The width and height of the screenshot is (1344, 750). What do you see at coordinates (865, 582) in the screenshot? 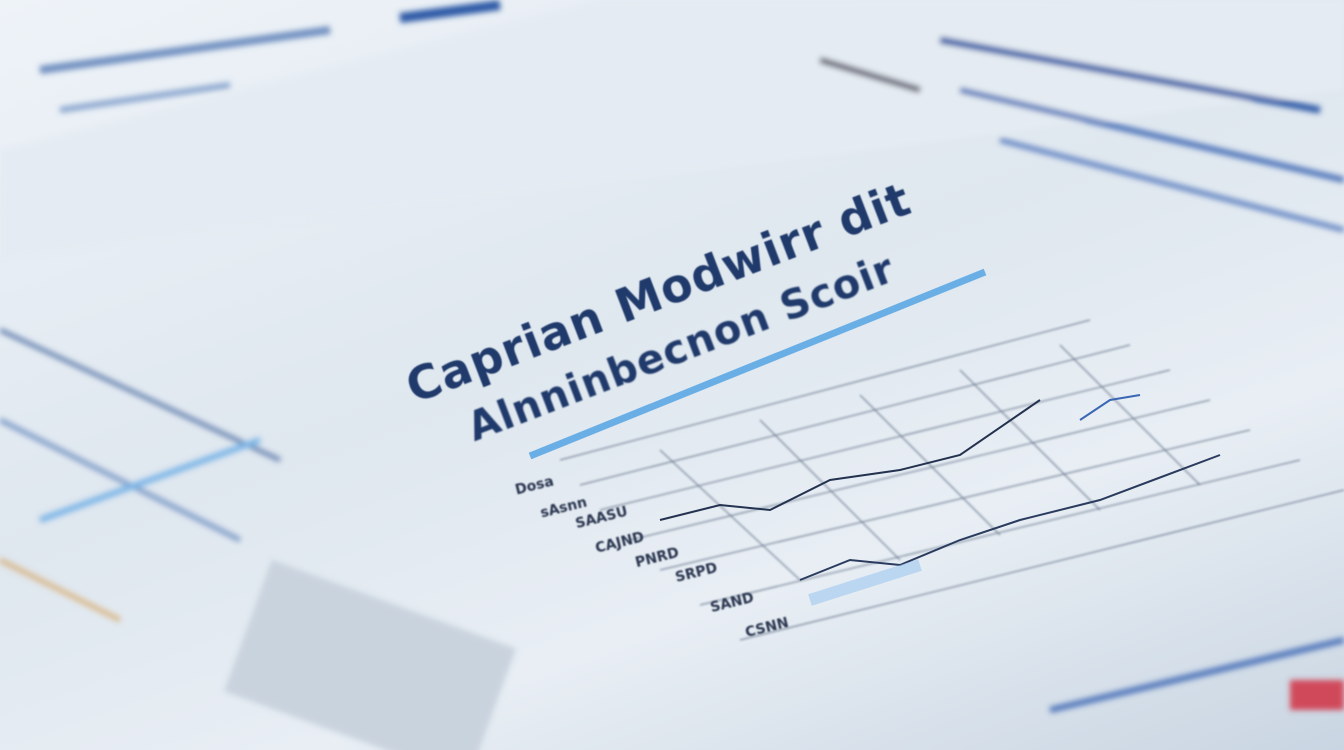
I see `highlight-band` at bounding box center [865, 582].